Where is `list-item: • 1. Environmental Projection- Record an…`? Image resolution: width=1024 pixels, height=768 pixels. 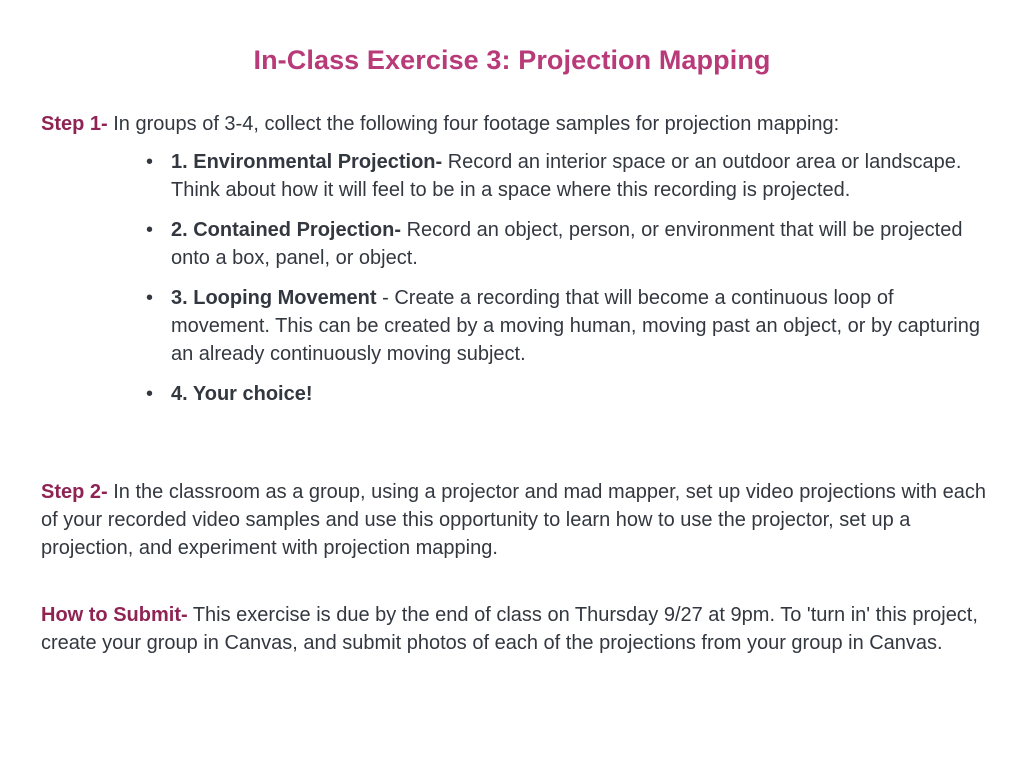
list-item: • 1. Environmental Projection- Record an… is located at coordinates (566, 176).